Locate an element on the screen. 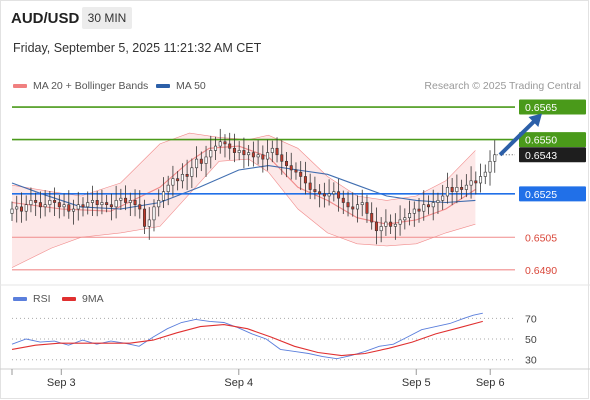 Image resolution: width=590 pixels, height=400 pixels. forecast-arrow-head is located at coordinates (535, 120).